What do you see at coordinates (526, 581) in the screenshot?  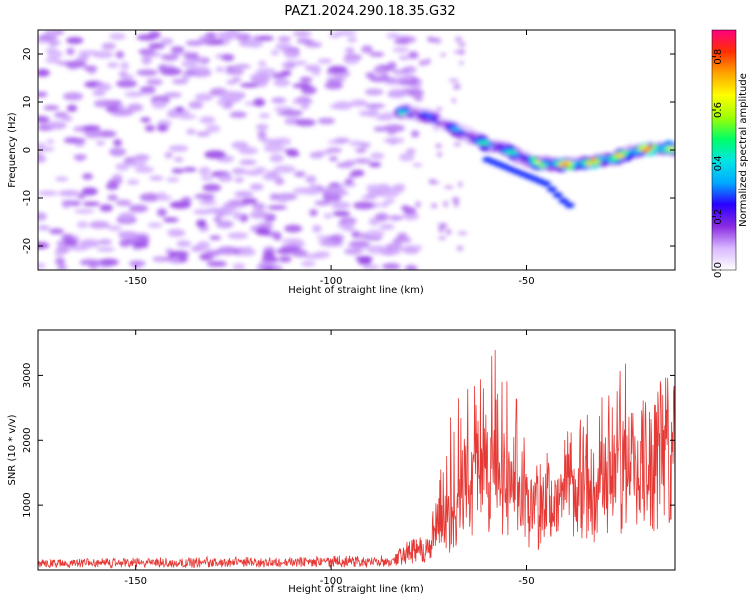 I see `x-tick-label: -50` at bounding box center [526, 581].